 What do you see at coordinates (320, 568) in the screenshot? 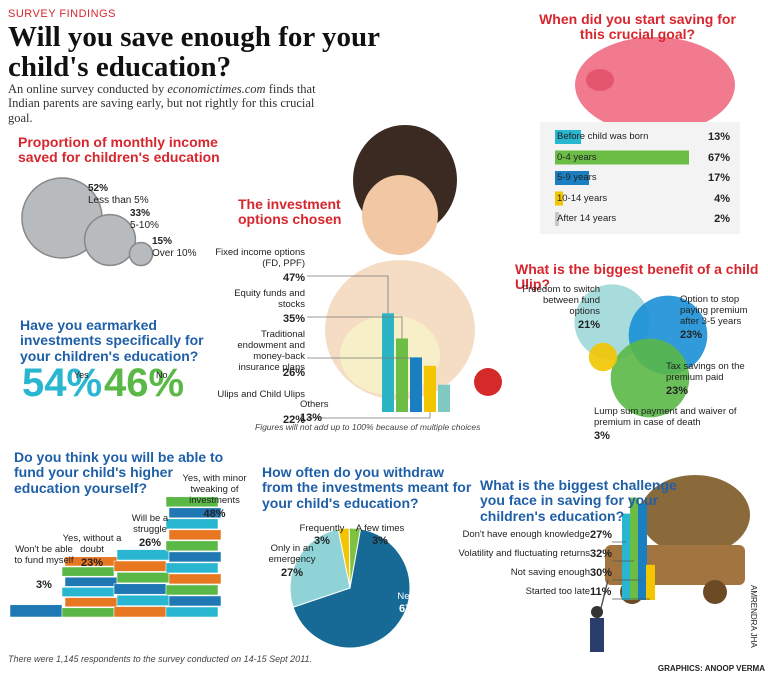
I see `pie-slice` at bounding box center [320, 568].